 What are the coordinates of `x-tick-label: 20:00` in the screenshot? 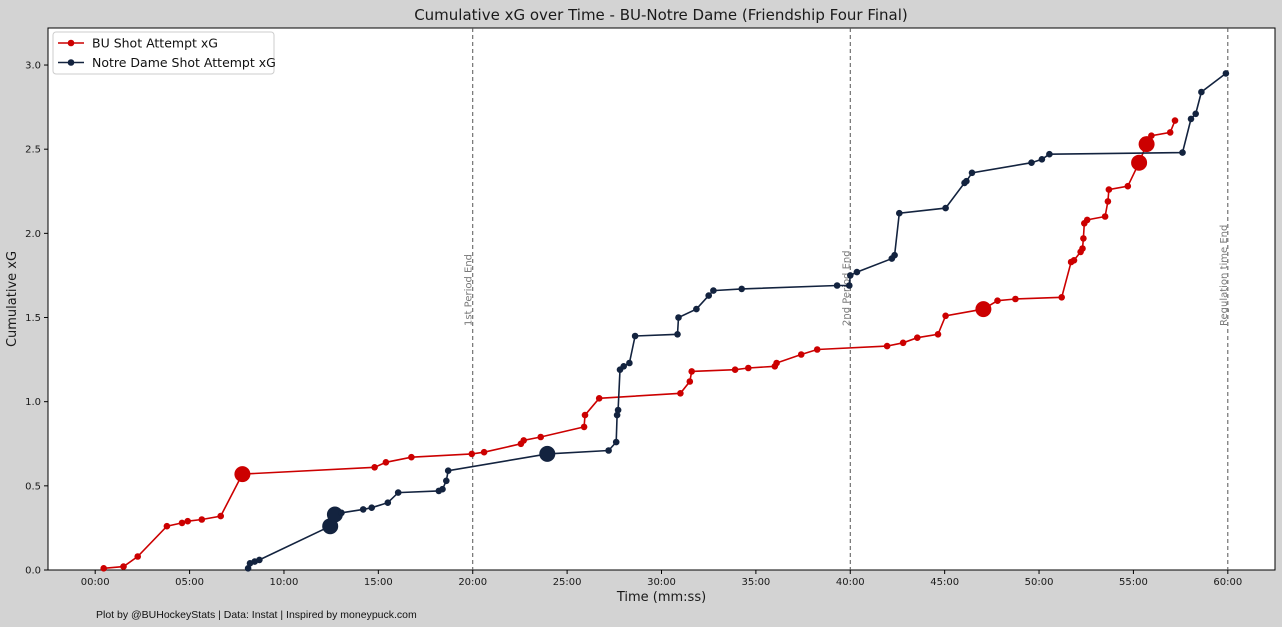 It's located at (472, 582).